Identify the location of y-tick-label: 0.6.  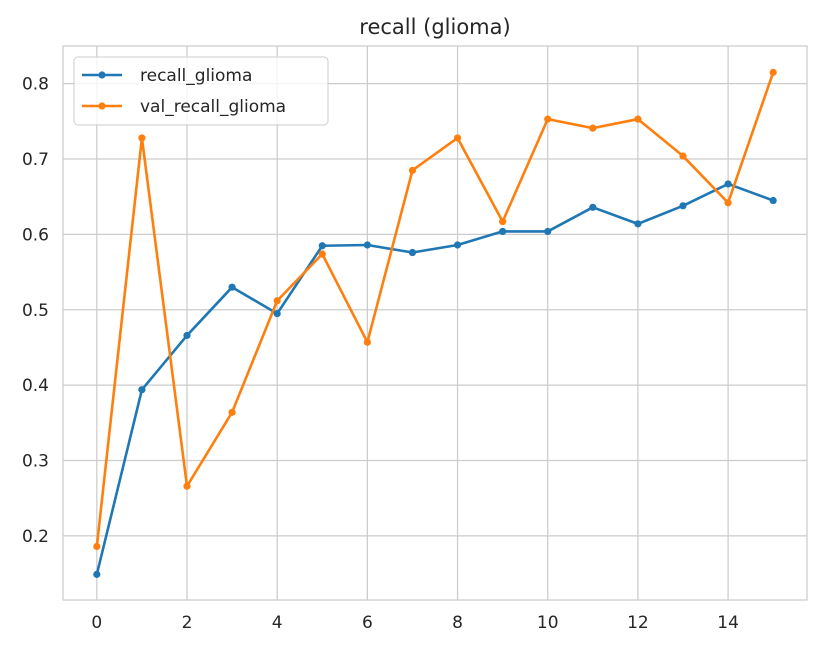
(35, 235).